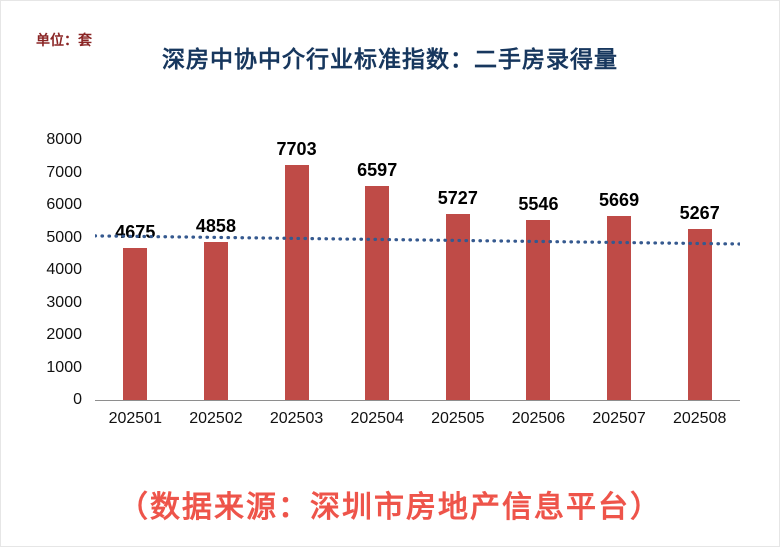  Describe the element at coordinates (296, 418) in the screenshot. I see `x-tick-label: 202503` at that location.